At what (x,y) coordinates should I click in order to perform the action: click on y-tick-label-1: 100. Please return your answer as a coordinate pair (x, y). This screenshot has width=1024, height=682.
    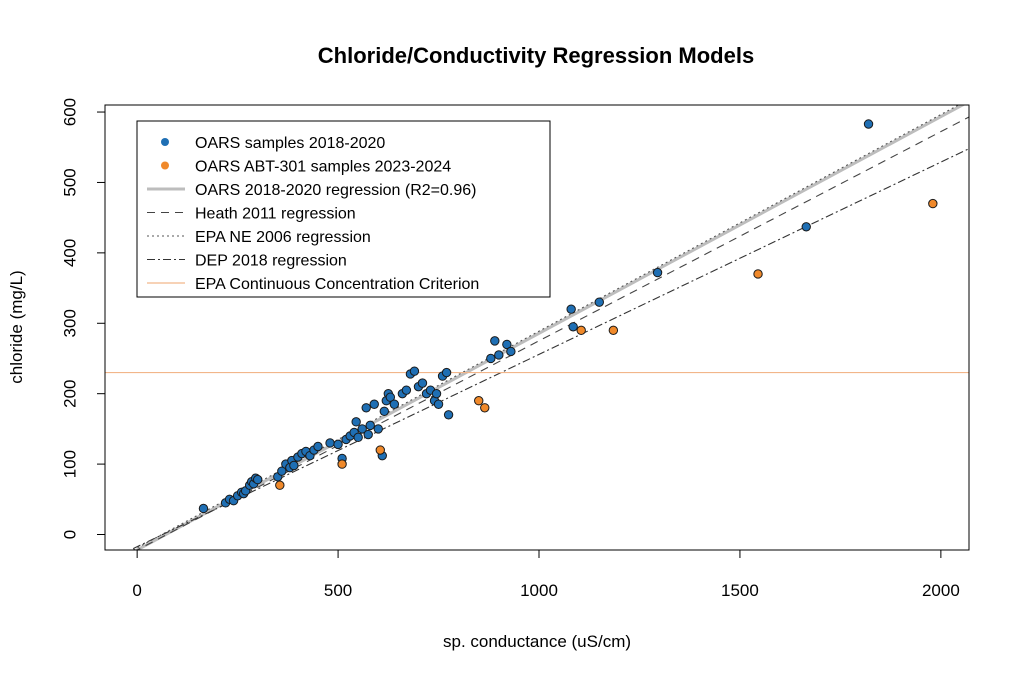
    Looking at the image, I should click on (70, 464).